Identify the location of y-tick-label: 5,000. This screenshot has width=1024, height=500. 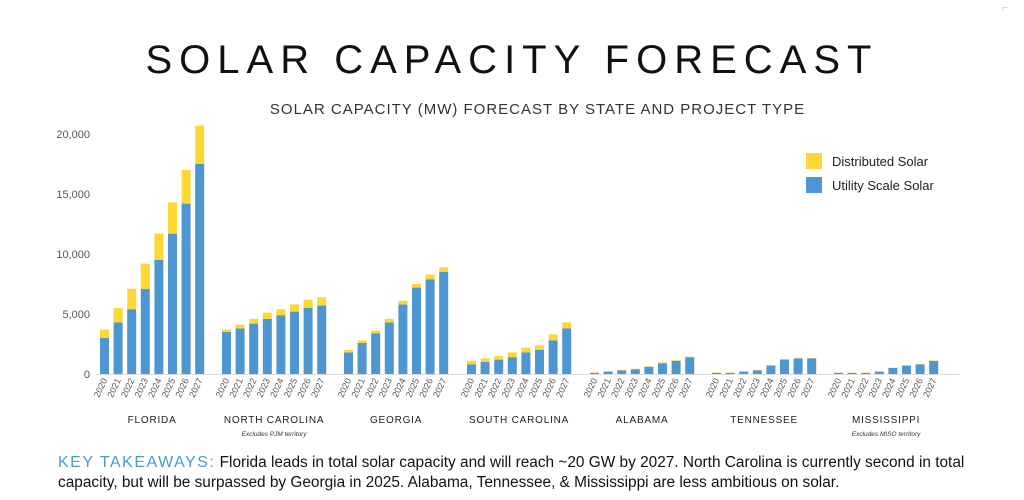
(76, 315).